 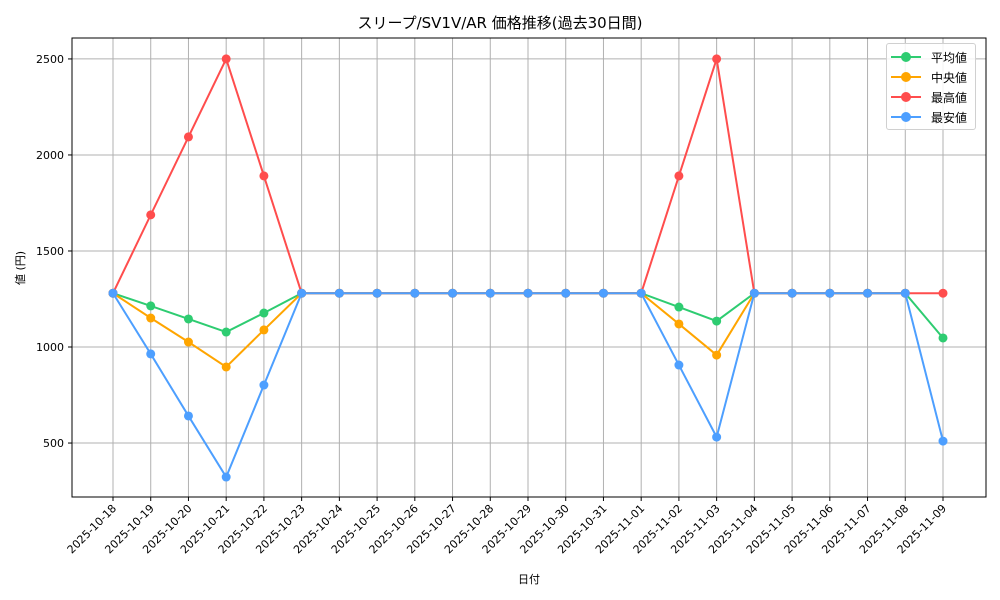 What do you see at coordinates (529, 579) in the screenshot?
I see `x-axis-label: 日付` at bounding box center [529, 579].